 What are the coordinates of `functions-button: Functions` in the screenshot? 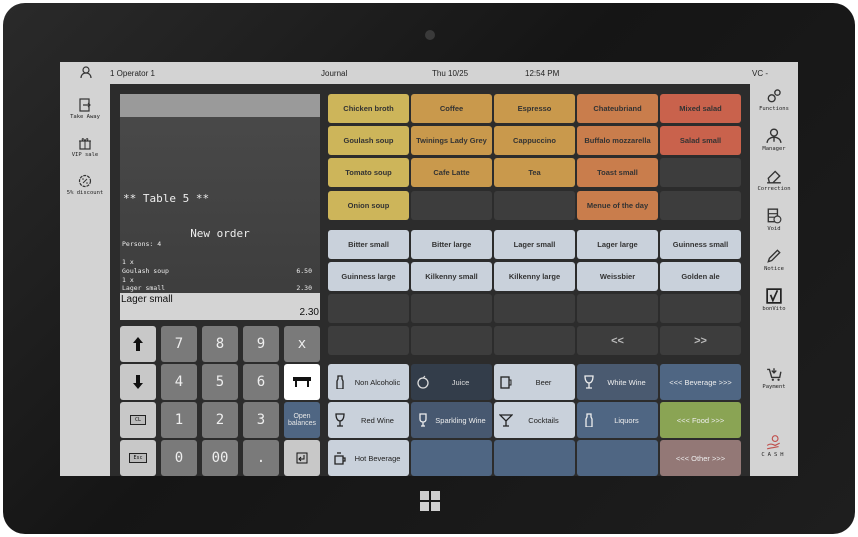 It's located at (774, 100).